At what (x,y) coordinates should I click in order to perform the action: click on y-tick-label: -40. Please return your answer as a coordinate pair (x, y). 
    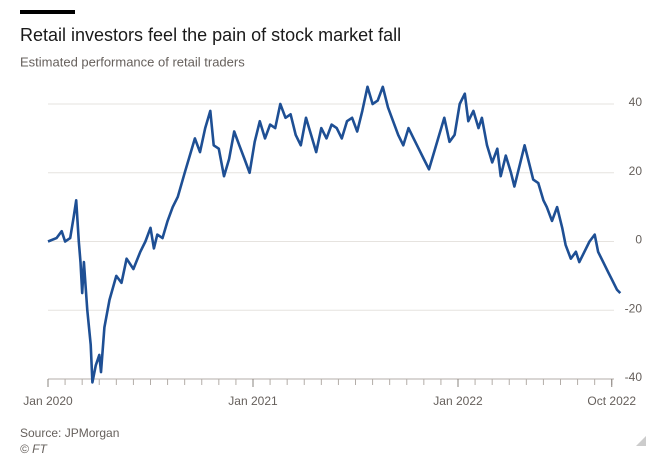
    Looking at the image, I should click on (634, 377).